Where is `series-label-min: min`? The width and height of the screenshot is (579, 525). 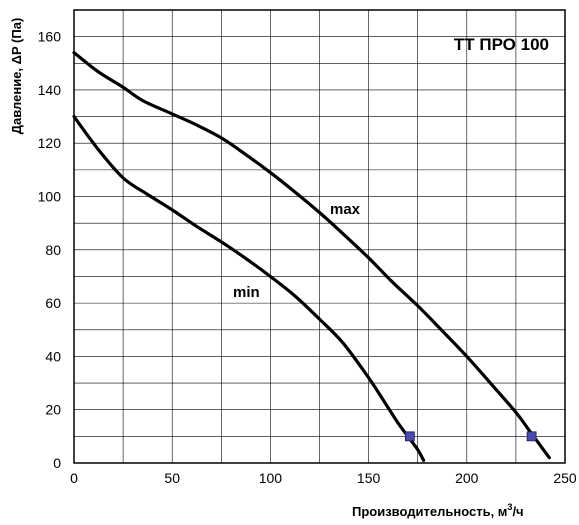
series-label-min: min is located at coordinates (246, 292).